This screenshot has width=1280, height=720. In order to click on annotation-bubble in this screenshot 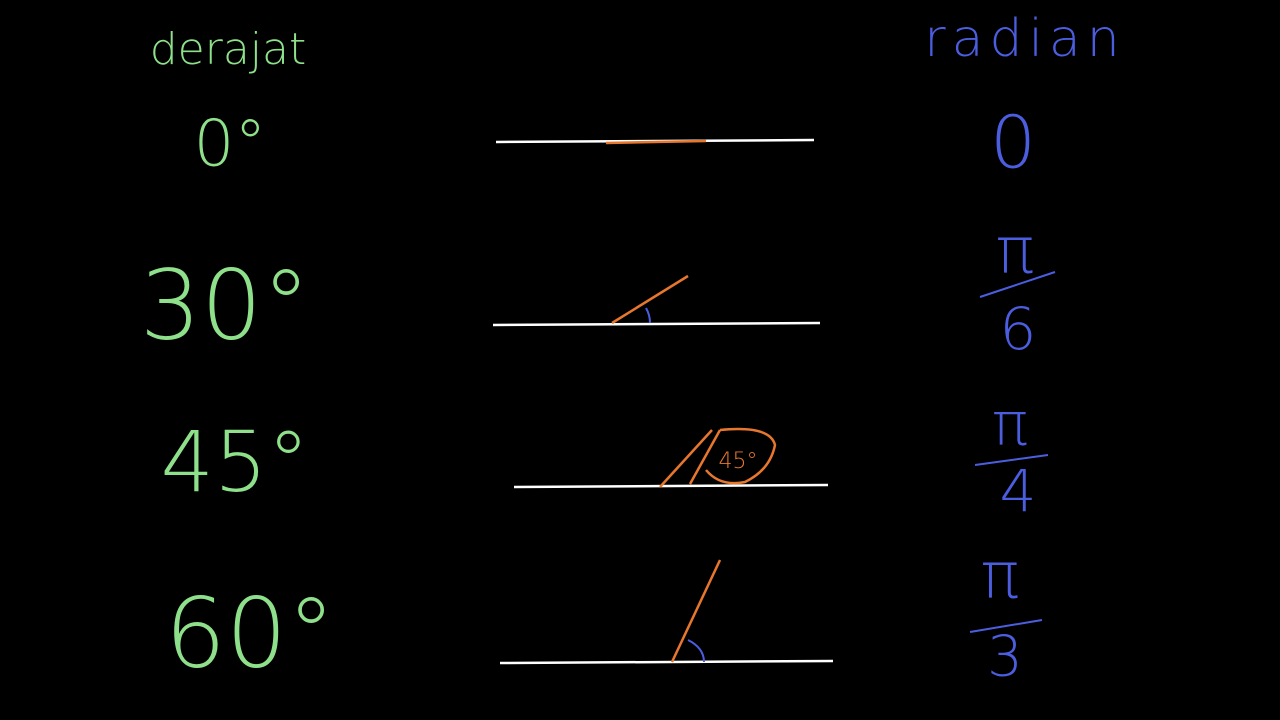, I will do `click(741, 456)`.